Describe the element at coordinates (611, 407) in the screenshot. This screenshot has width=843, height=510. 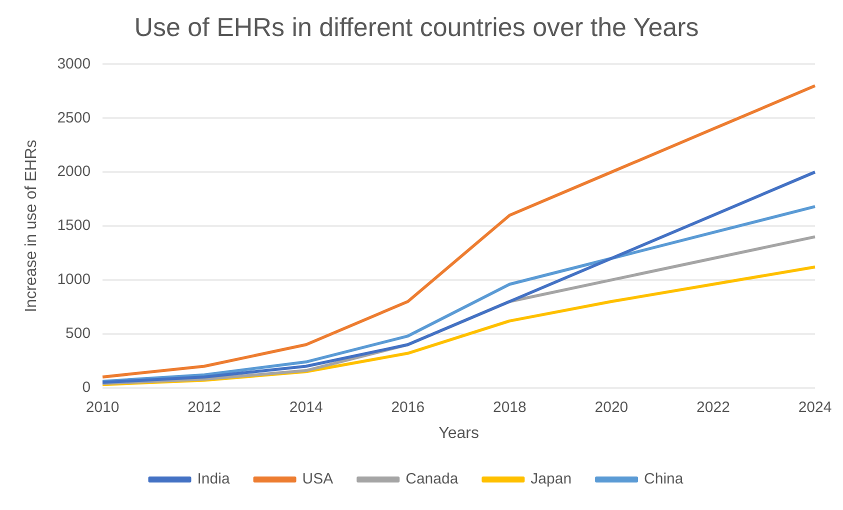
I see `x-tick-label: 2020` at that location.